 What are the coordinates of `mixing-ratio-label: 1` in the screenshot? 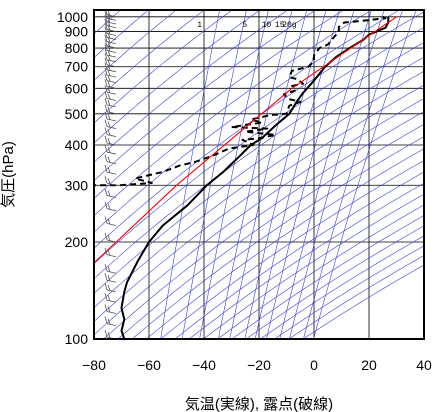 It's located at (199, 25).